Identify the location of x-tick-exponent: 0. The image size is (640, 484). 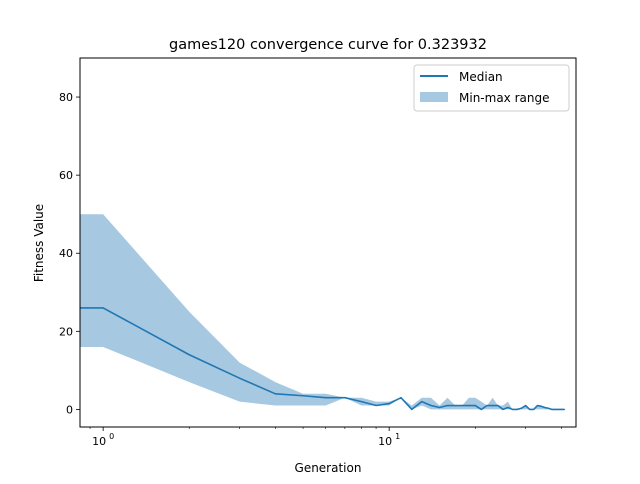
(111, 436).